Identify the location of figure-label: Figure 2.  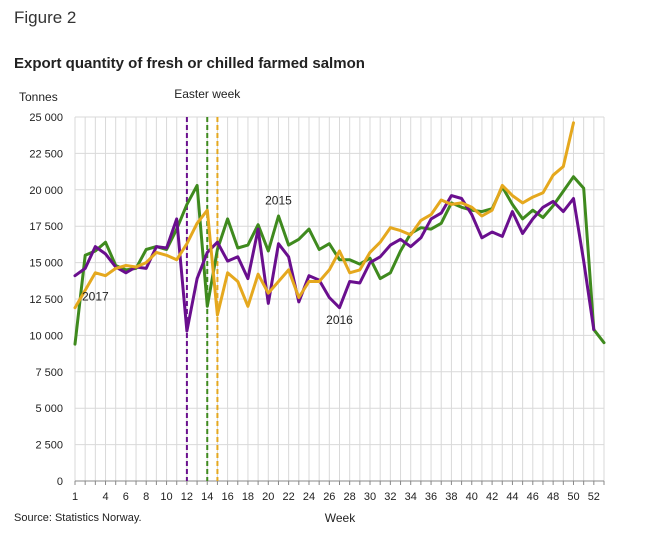
(45, 17).